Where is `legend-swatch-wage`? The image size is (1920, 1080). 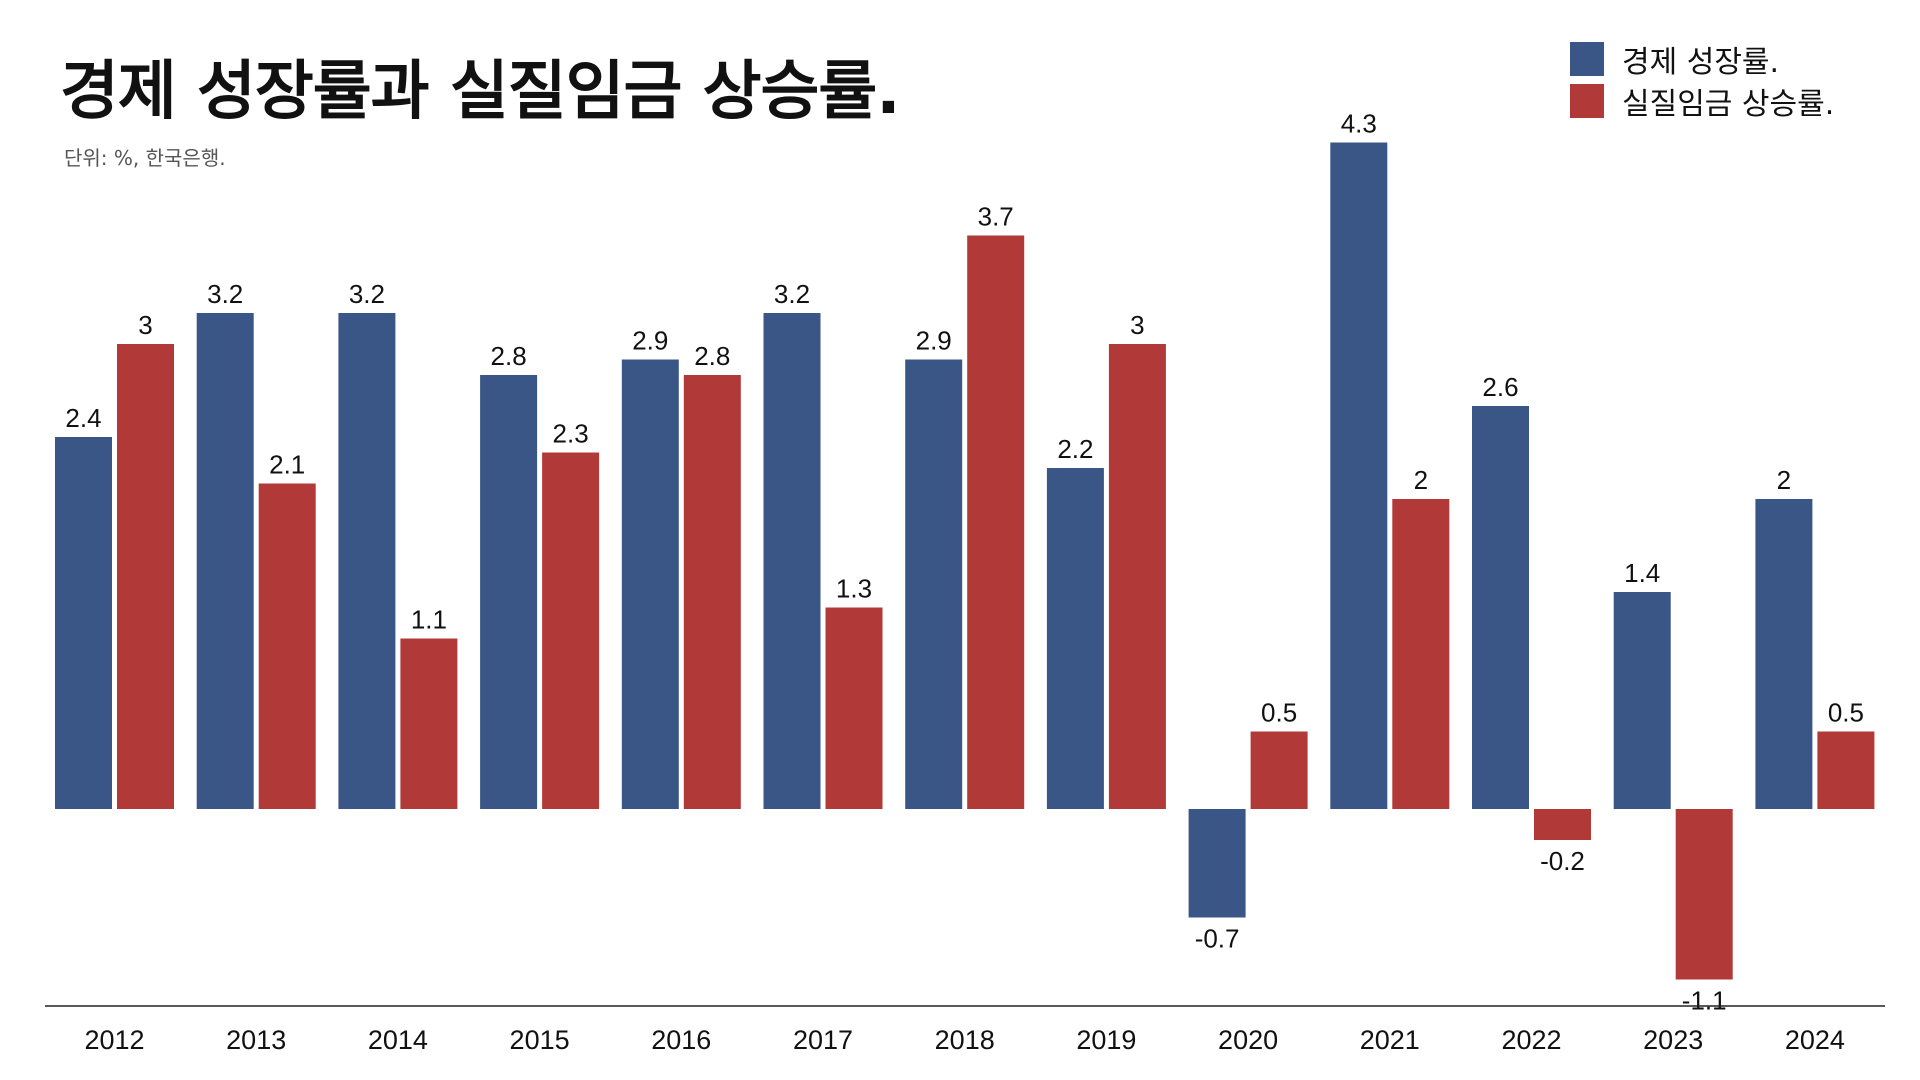
legend-swatch-wage is located at coordinates (1587, 101).